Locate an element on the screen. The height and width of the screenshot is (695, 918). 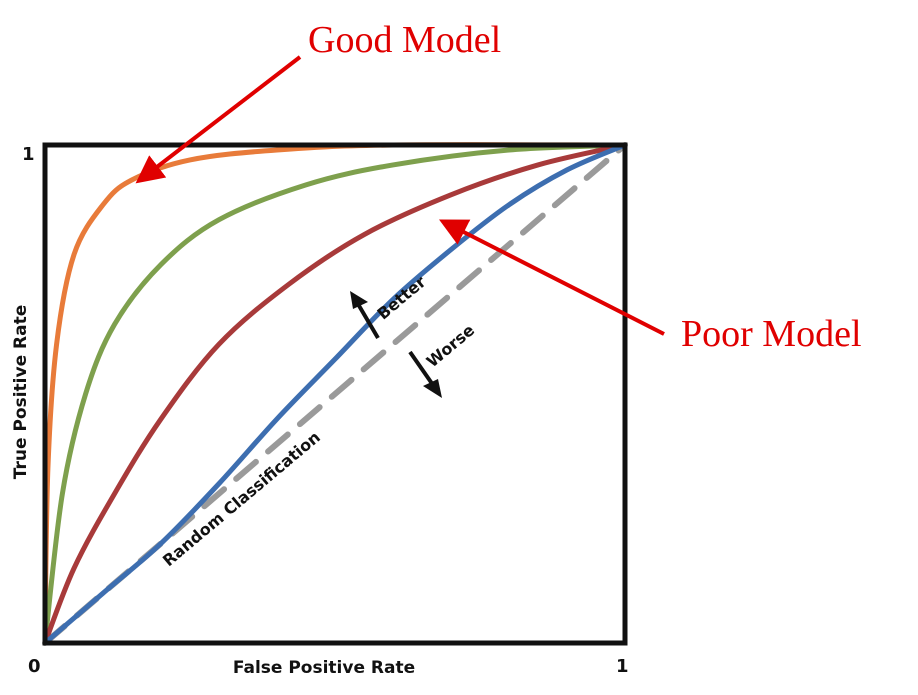
poor-model-arrow-icon is located at coordinates (552, 277).